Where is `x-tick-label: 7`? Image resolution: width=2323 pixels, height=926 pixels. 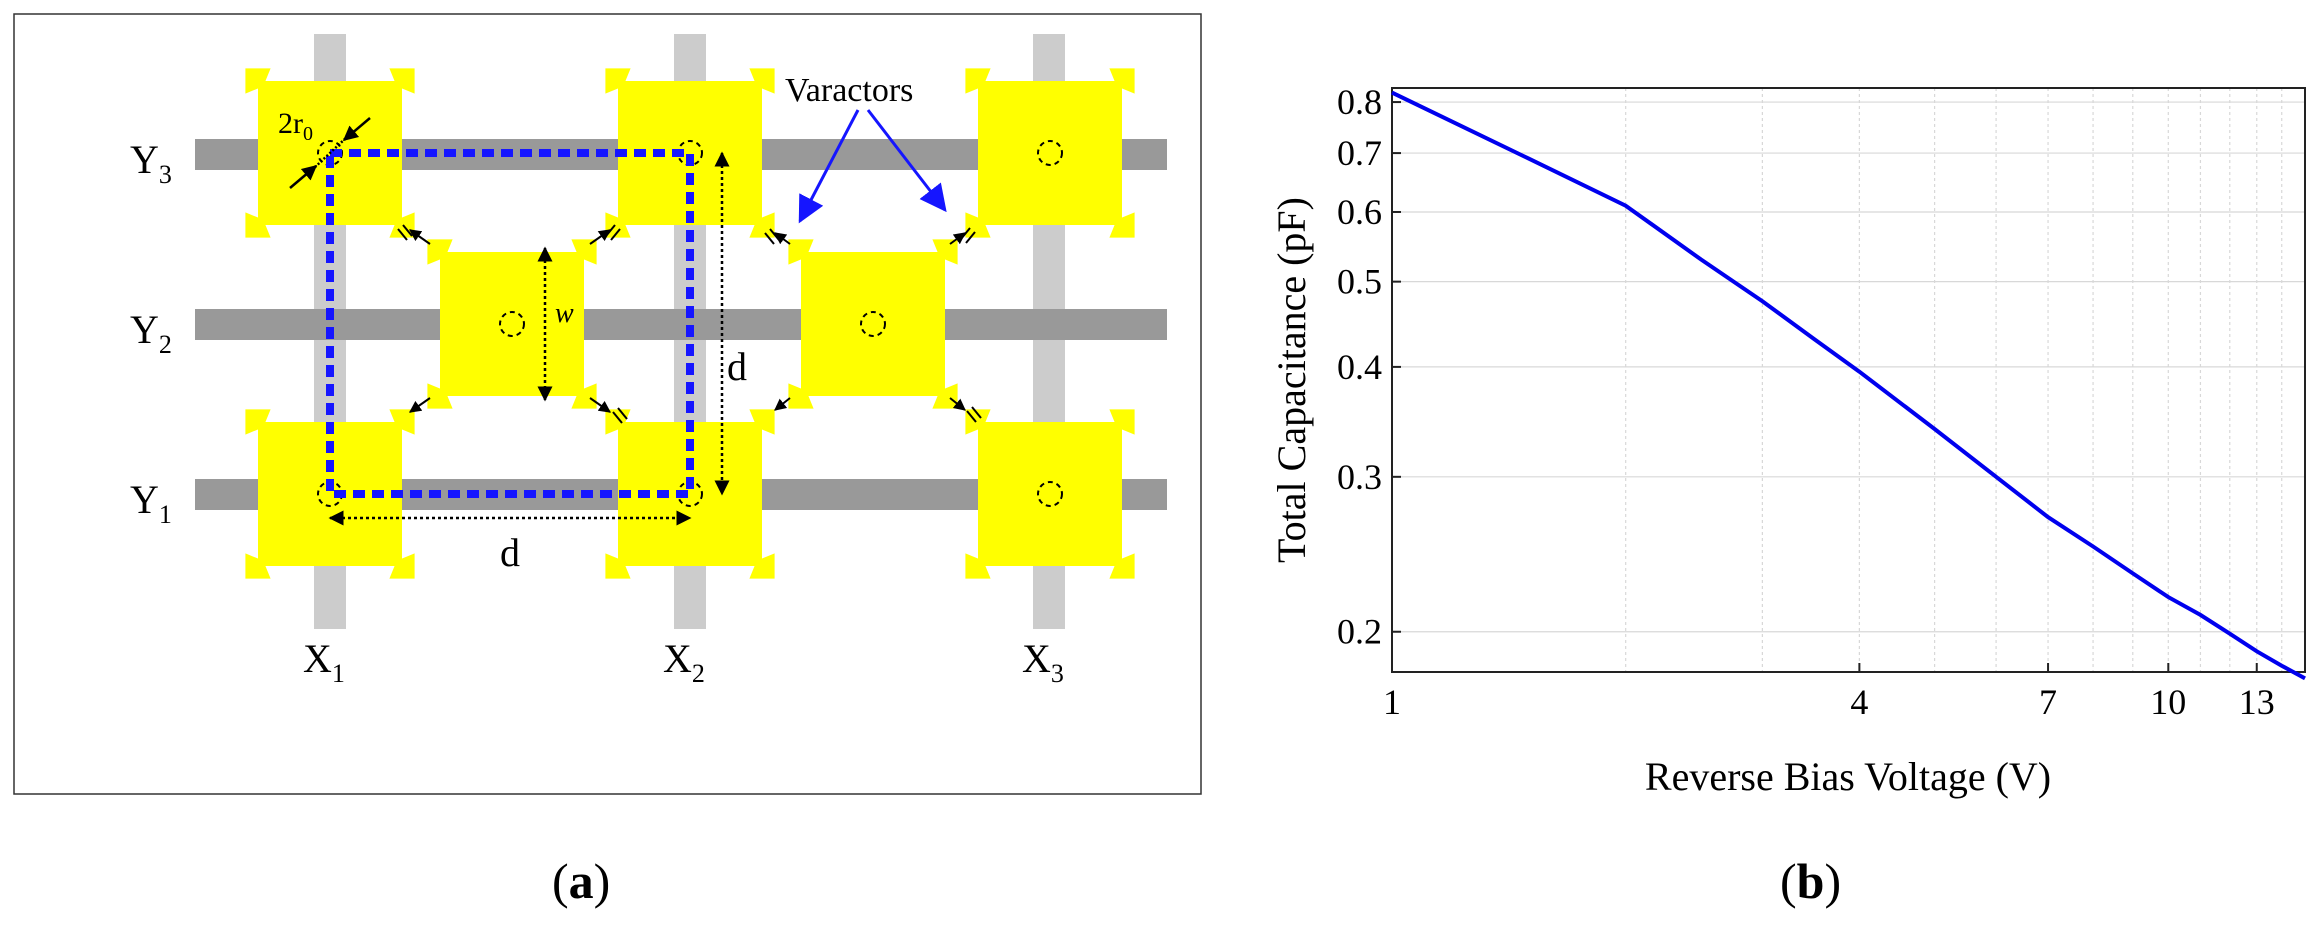 x-tick-label: 7 is located at coordinates (2048, 702).